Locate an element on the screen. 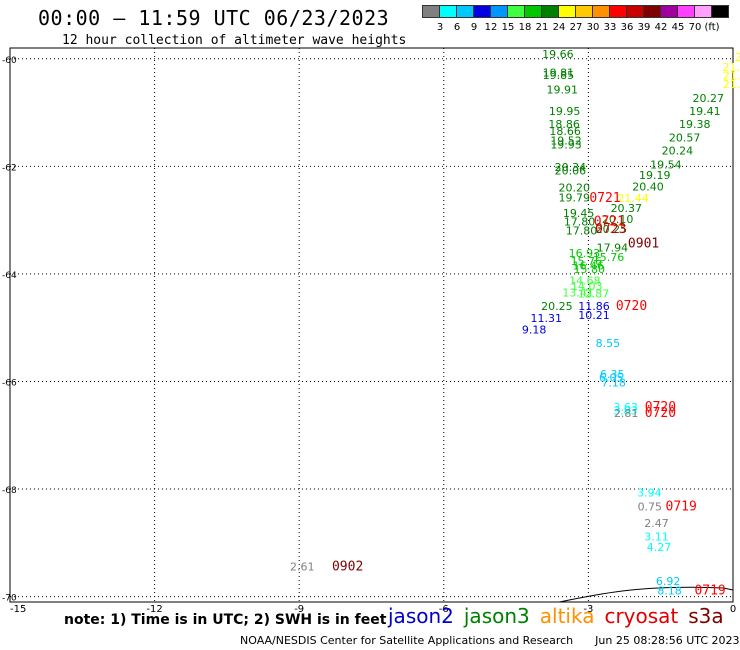 This screenshot has height=650, width=740. swh-value: 20.06 is located at coordinates (571, 170).